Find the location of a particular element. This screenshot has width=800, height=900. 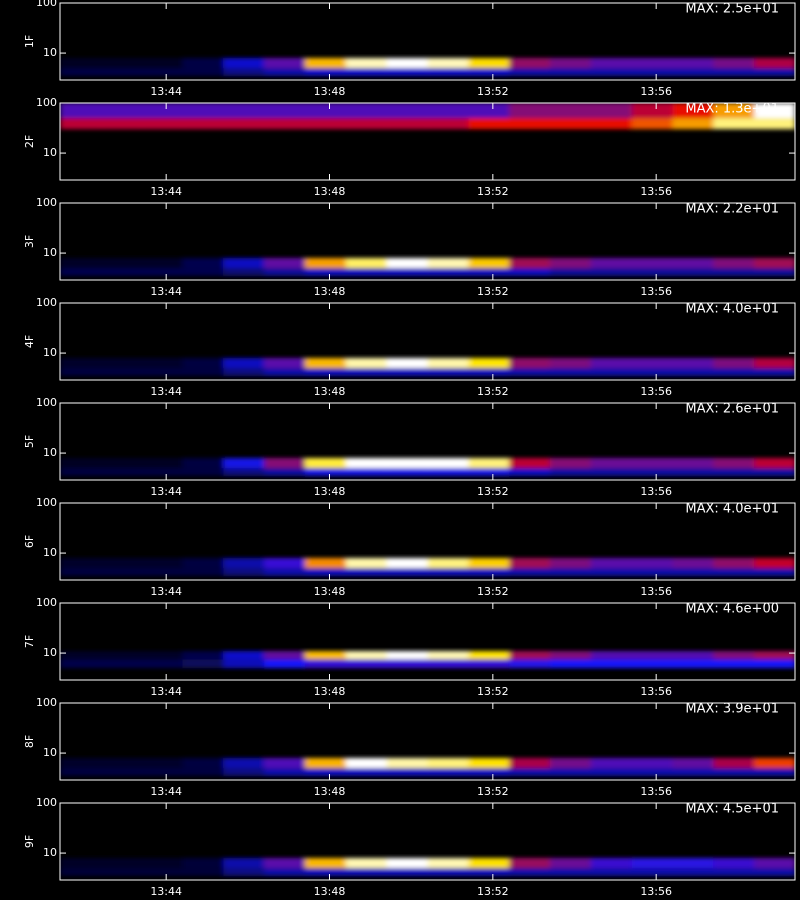

panel: 13:44 13:48 13:52 13:56 10 100 9F MAX: 4.5e+01 is located at coordinates (409, 847).